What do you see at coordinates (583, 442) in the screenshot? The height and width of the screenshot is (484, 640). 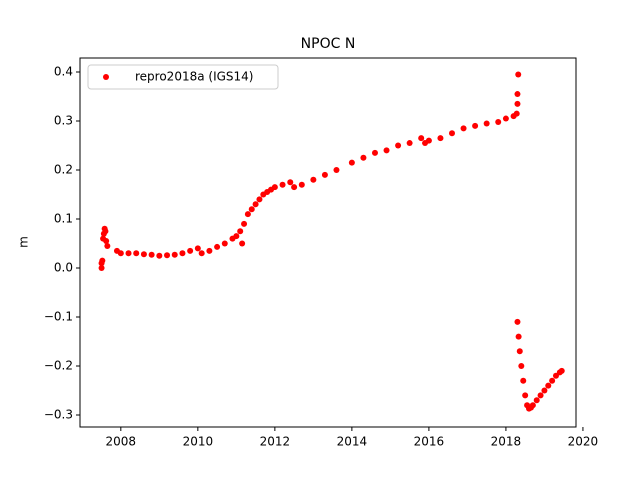 I see `x-tick-label: 2020` at bounding box center [583, 442].